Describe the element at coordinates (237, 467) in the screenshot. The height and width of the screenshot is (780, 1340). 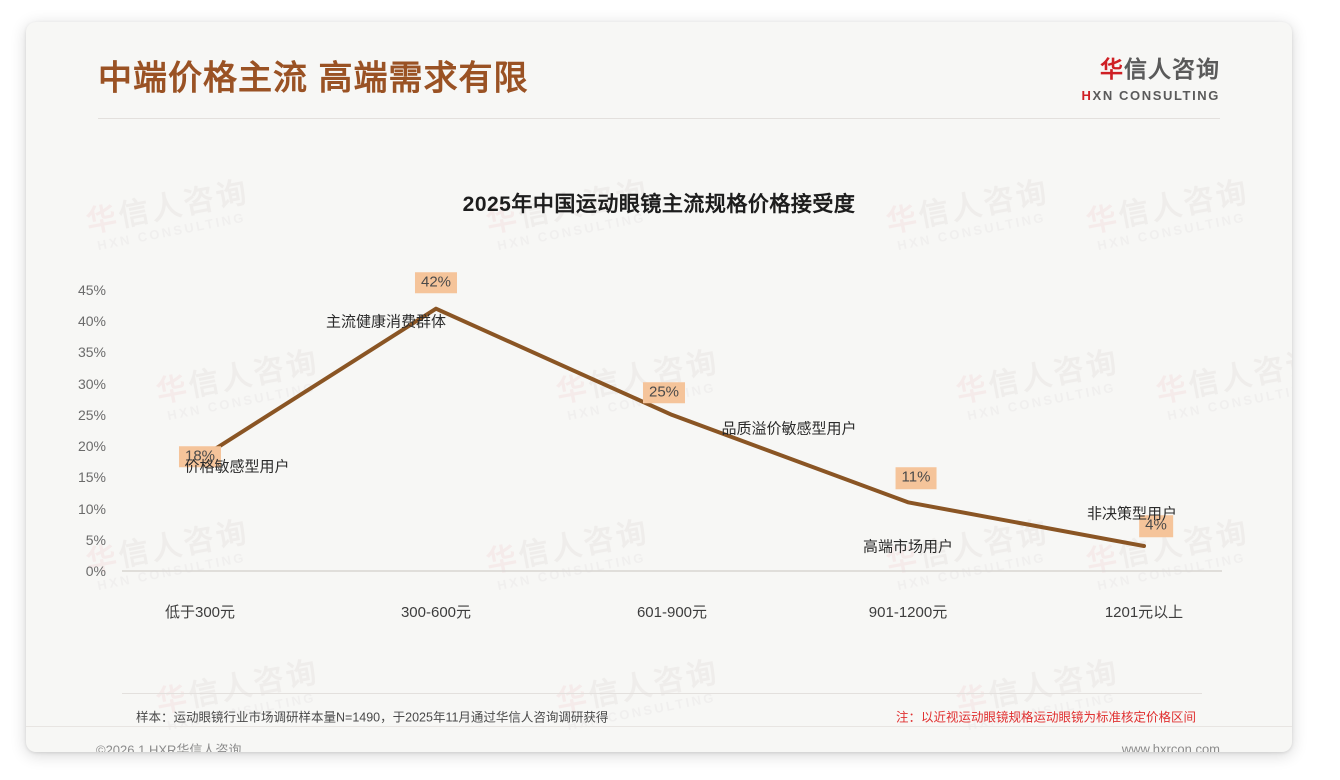
I see `annotation-label: 价格敏感型用户` at that location.